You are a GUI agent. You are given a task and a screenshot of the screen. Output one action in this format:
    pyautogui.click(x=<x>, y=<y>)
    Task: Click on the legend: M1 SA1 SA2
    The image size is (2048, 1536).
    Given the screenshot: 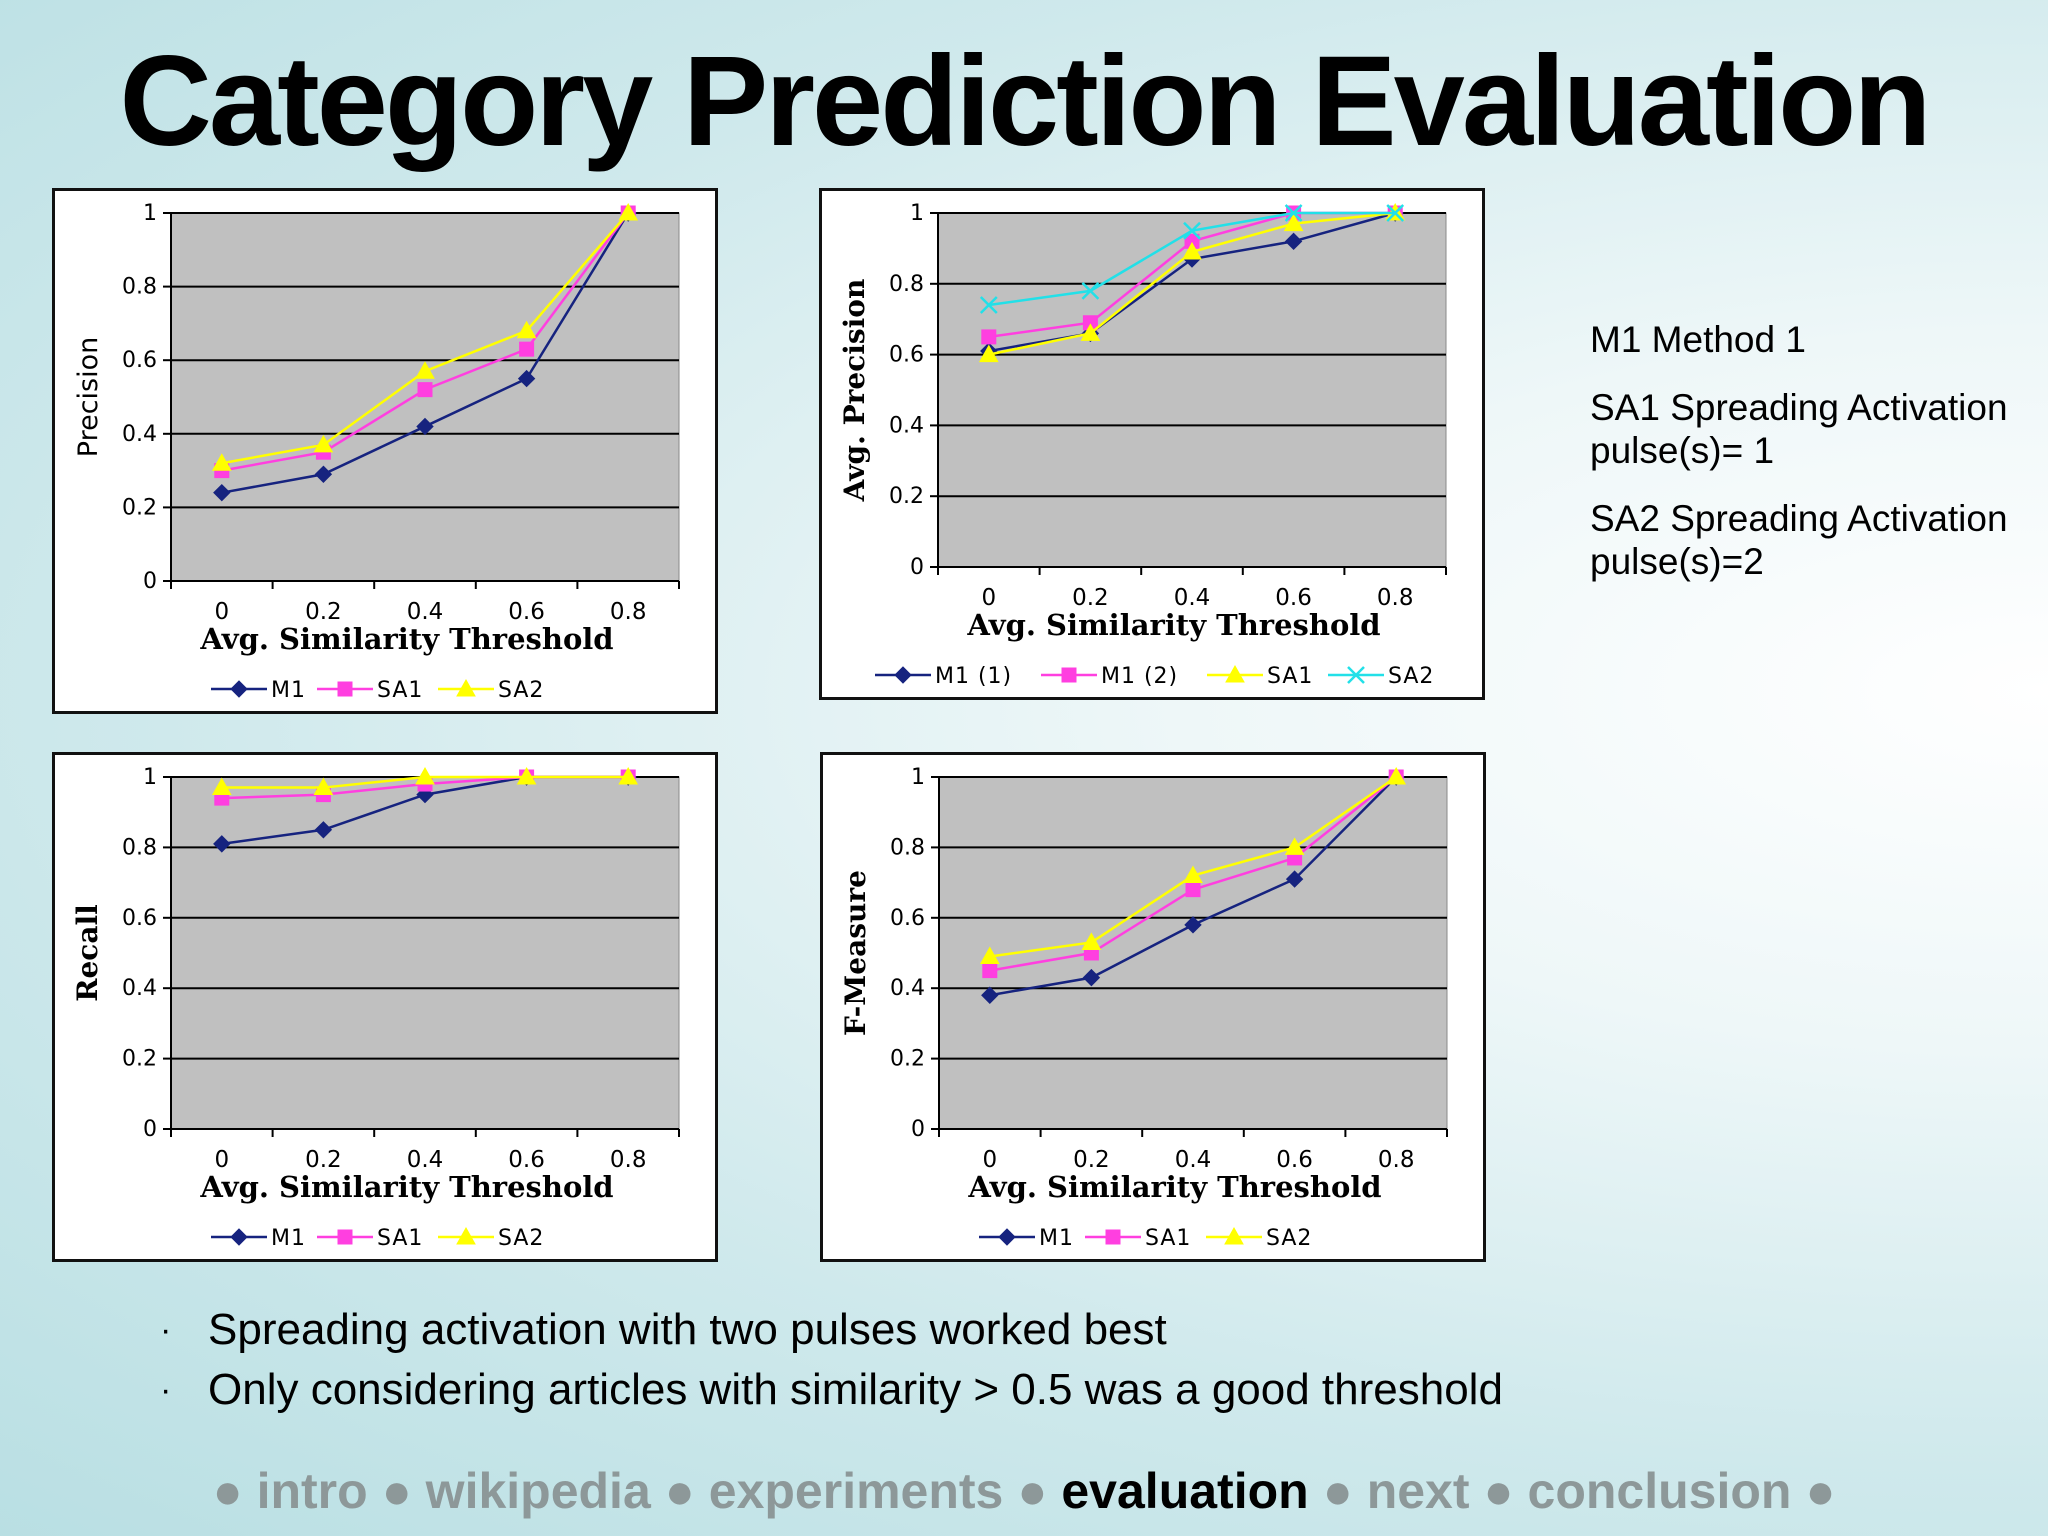 What is the action you would take?
    pyautogui.click(x=377, y=1238)
    